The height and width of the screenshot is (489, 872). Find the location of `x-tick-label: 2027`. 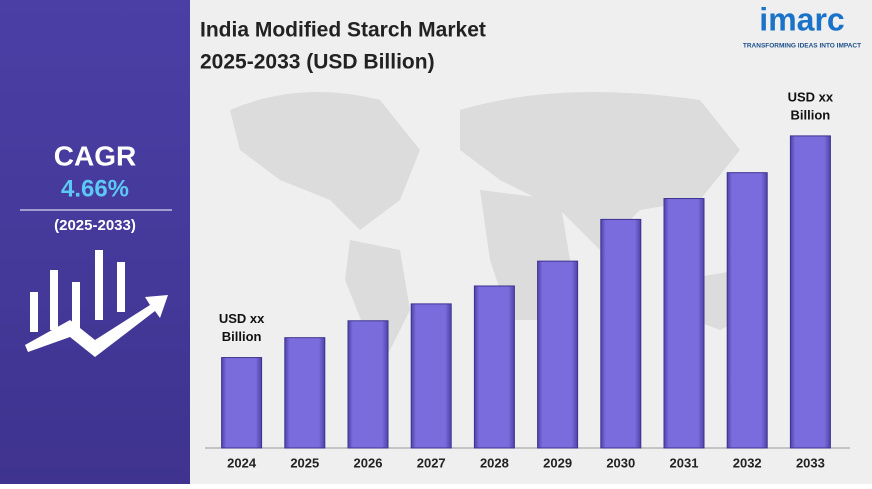

x-tick-label: 2027 is located at coordinates (431, 462).